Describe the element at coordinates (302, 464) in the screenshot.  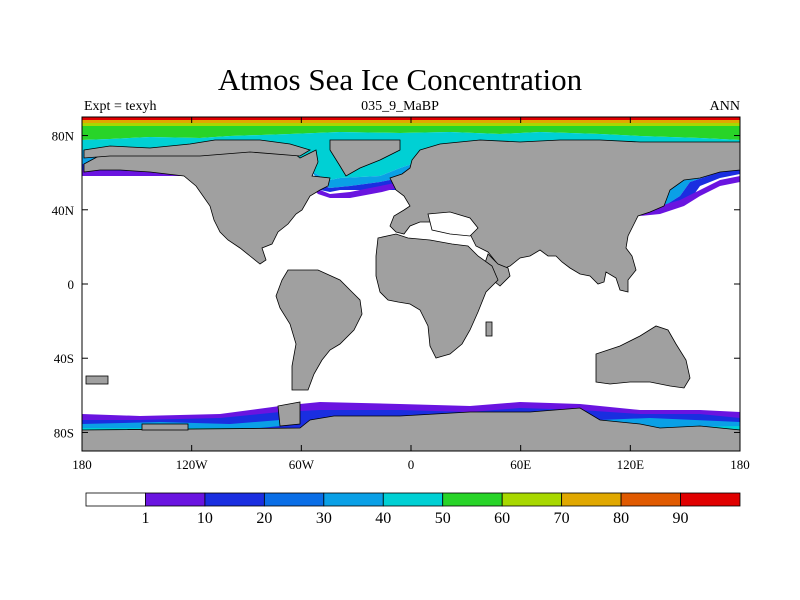
I see `lon-tick-label: 60W` at that location.